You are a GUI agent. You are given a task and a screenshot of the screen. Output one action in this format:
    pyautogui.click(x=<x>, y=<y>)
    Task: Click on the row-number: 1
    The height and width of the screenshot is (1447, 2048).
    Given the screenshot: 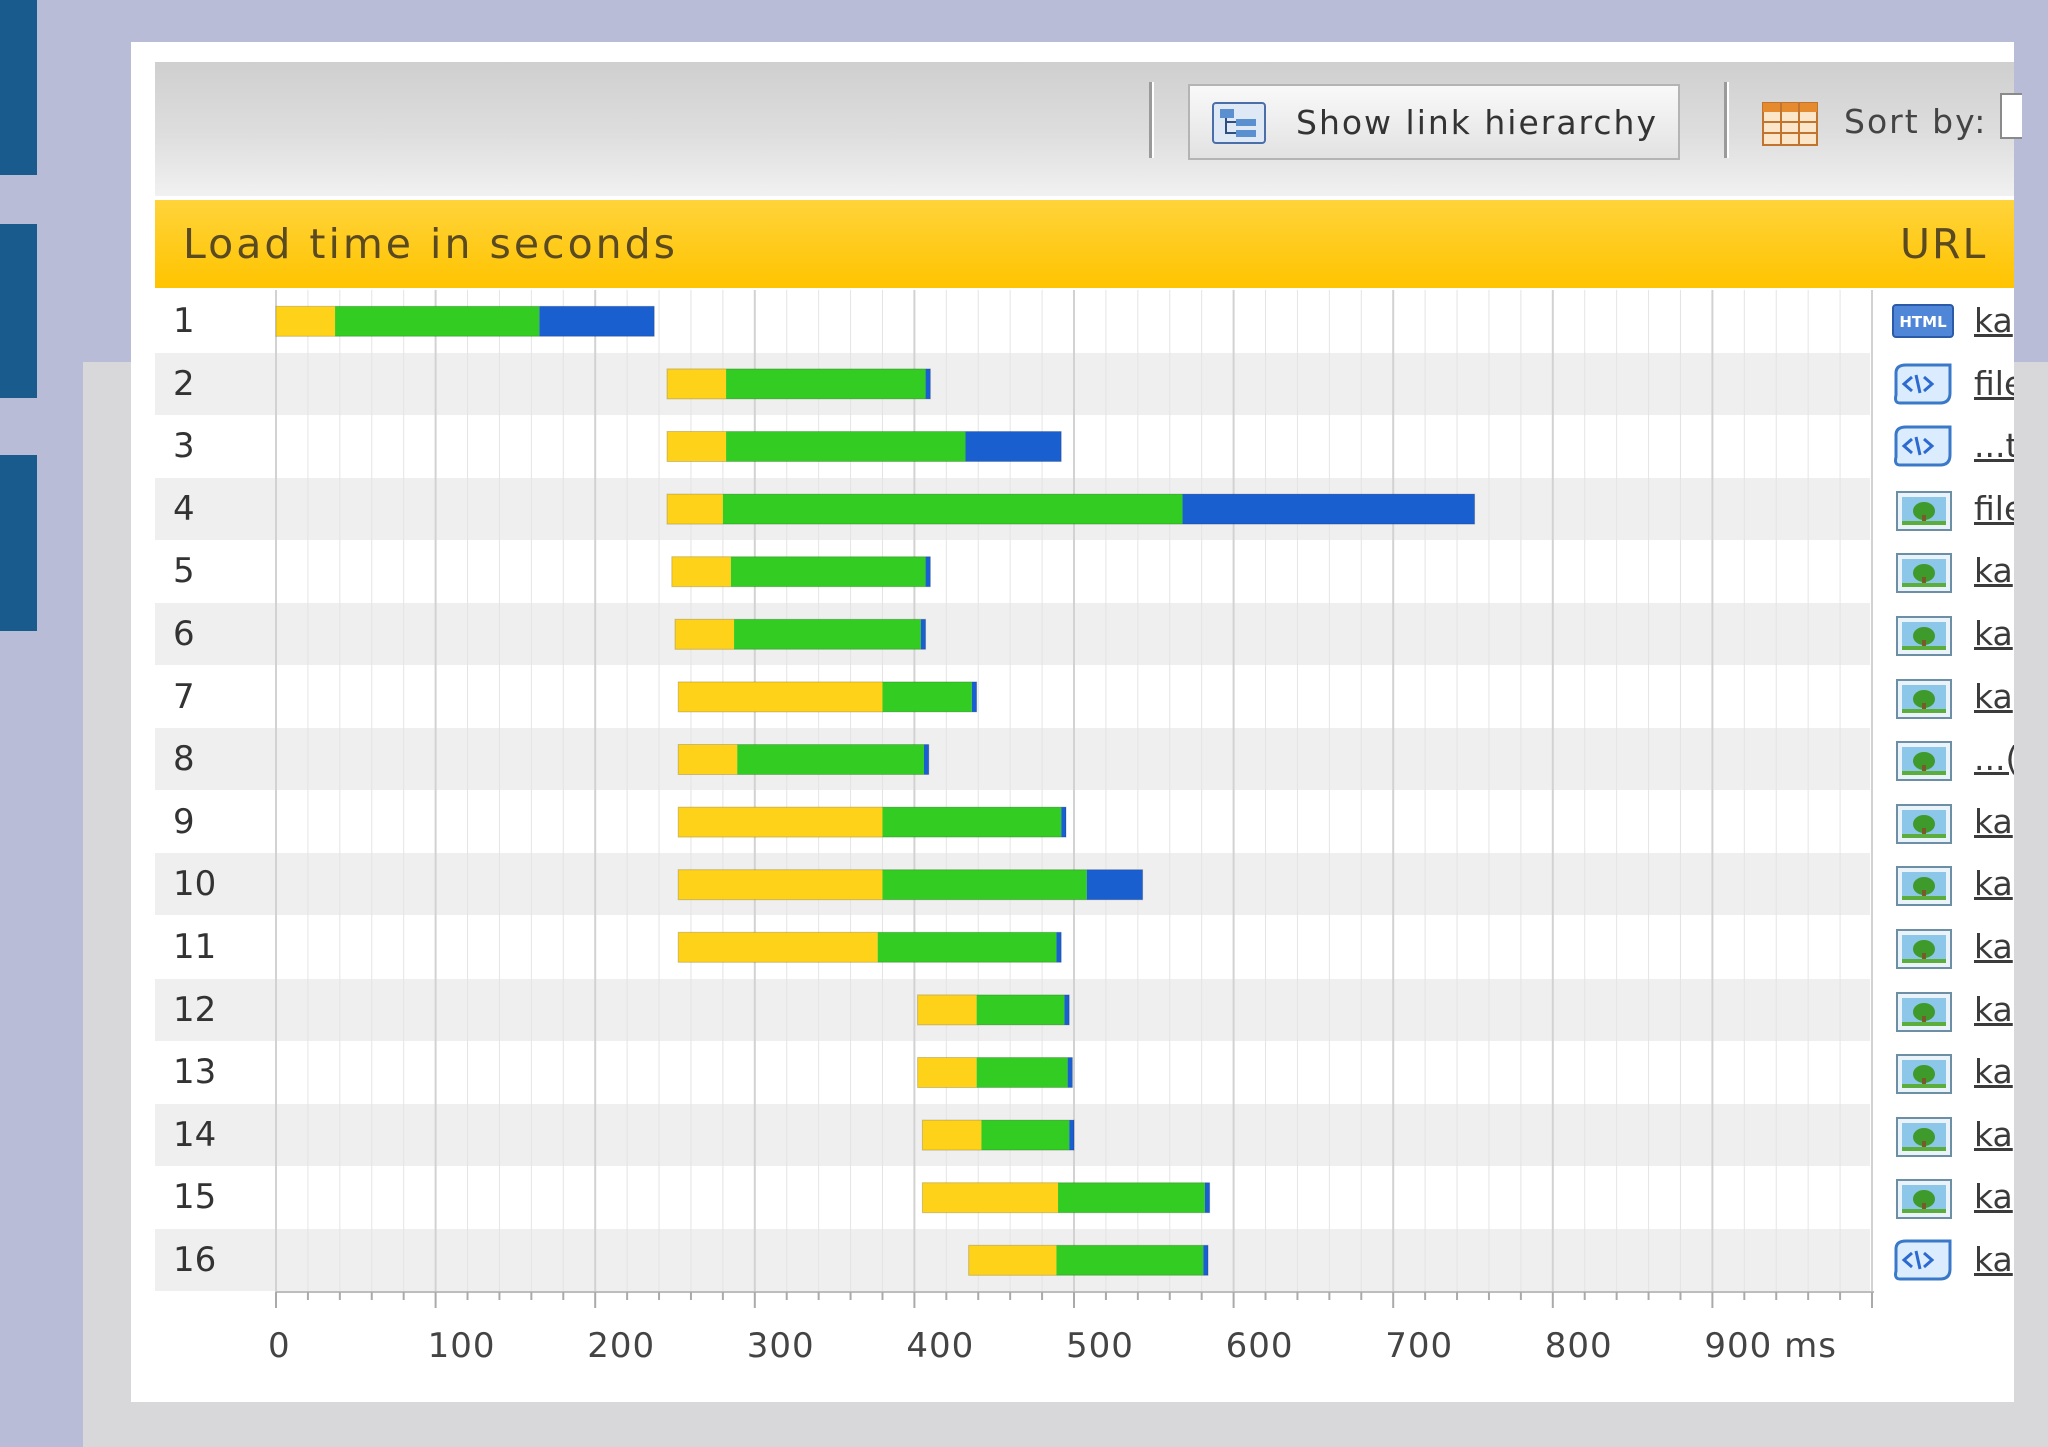 What is the action you would take?
    pyautogui.click(x=184, y=321)
    